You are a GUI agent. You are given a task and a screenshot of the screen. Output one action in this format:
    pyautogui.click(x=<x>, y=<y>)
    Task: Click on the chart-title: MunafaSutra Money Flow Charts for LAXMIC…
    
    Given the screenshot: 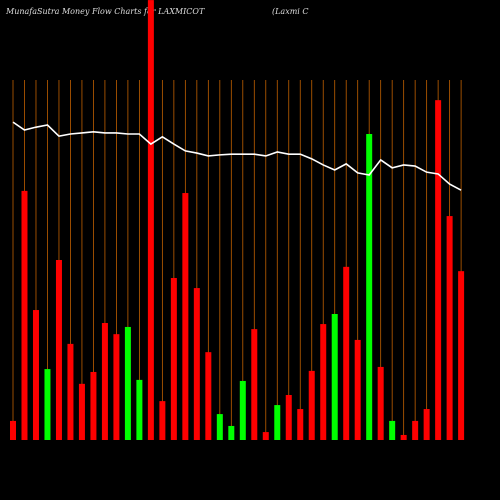 What is the action you would take?
    pyautogui.click(x=105, y=11)
    